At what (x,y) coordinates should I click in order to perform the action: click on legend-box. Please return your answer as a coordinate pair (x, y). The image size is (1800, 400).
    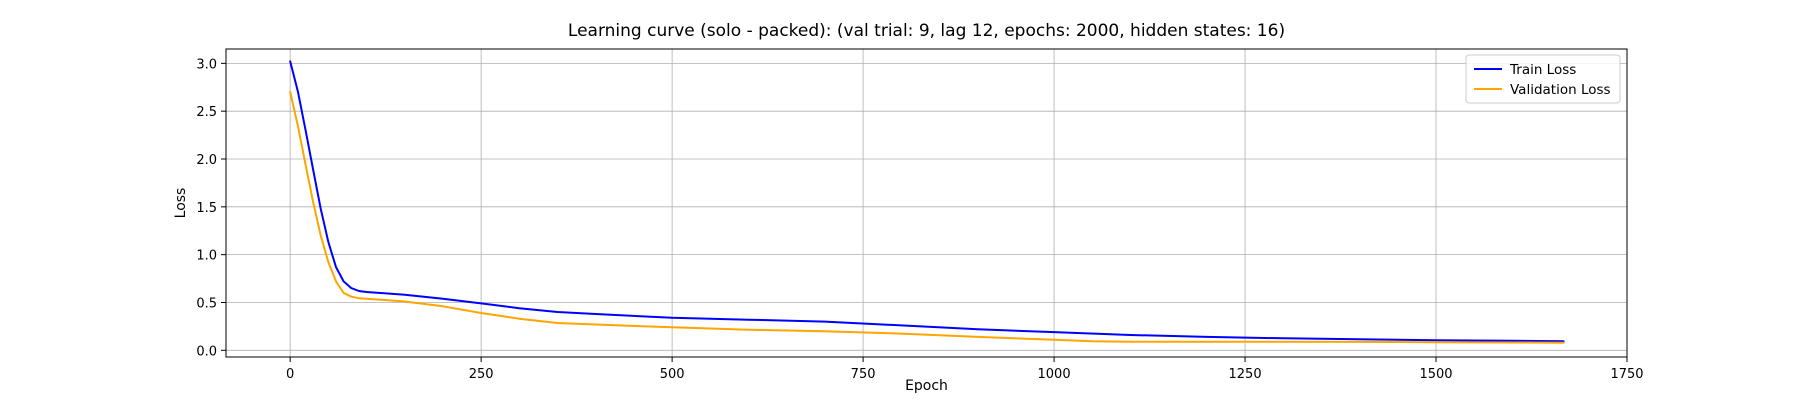
    Looking at the image, I should click on (1543, 79).